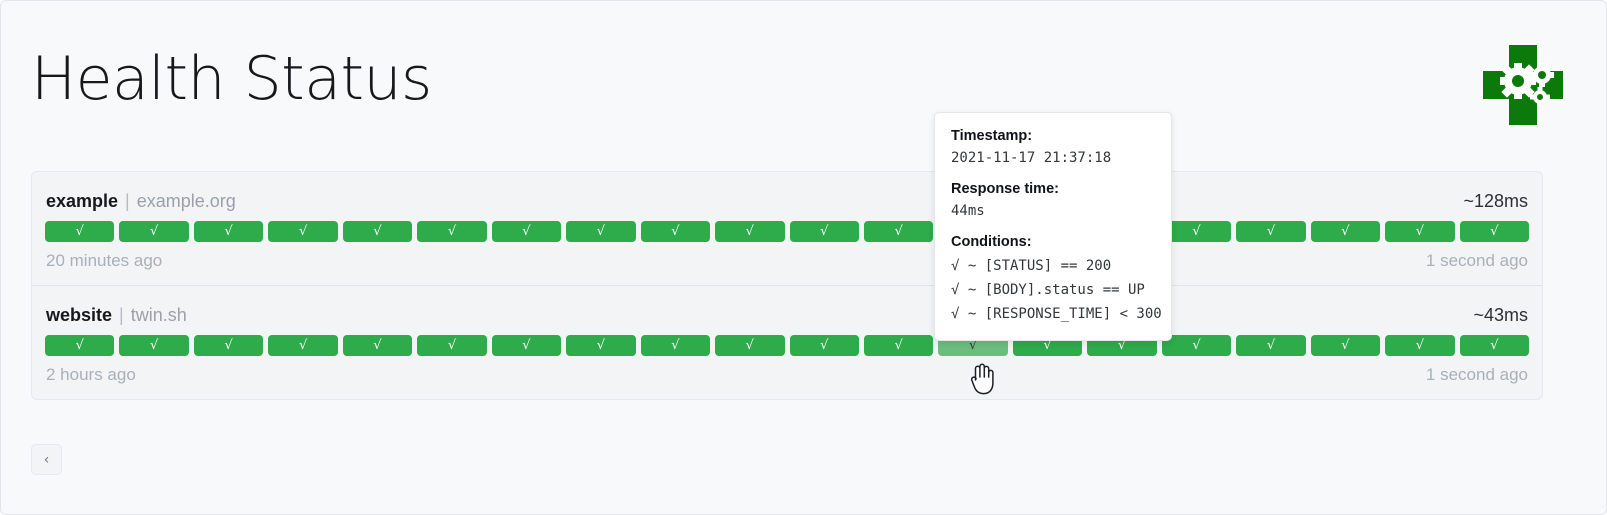  I want to click on previous-page-button: ‹, so click(46, 459).